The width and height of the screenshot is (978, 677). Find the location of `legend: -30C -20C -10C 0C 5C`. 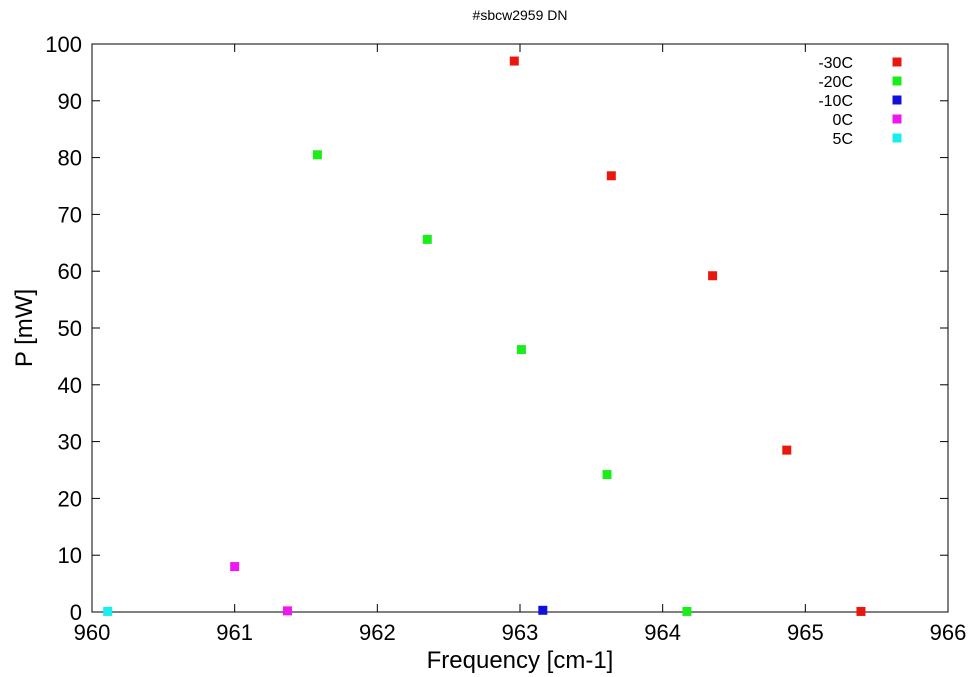

legend: -30C -20C -10C 0C 5C is located at coordinates (860, 101).